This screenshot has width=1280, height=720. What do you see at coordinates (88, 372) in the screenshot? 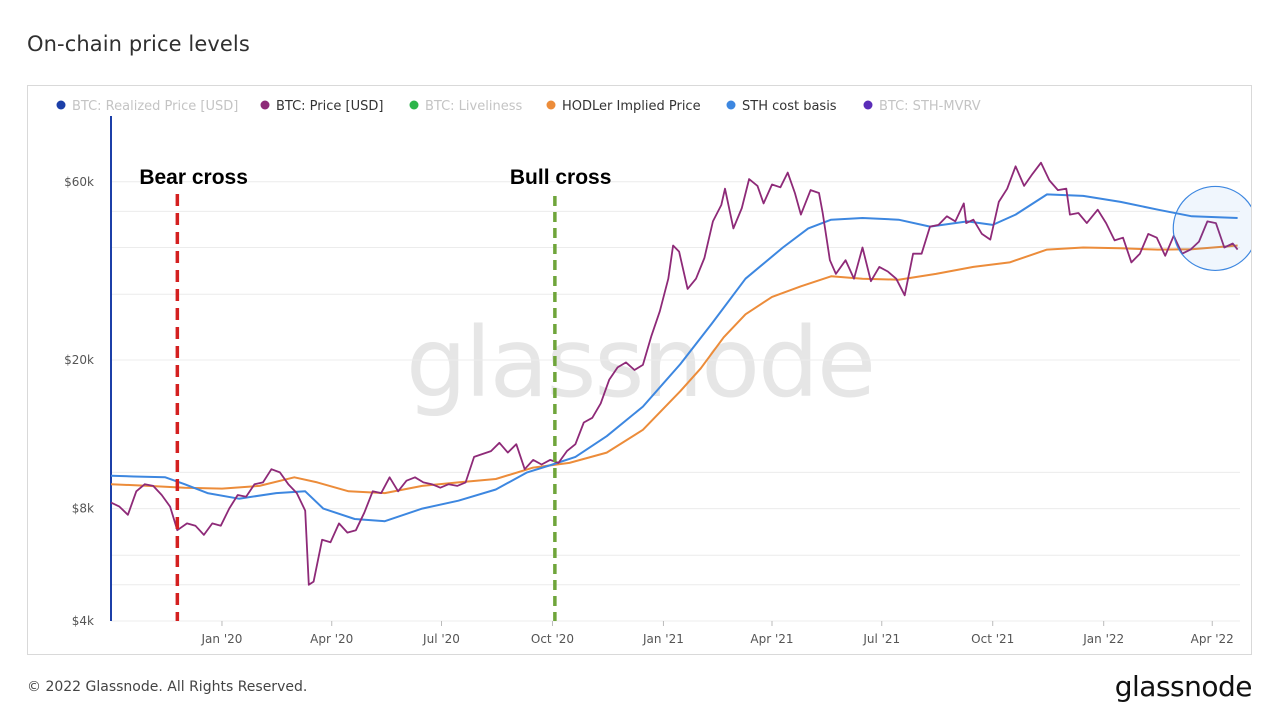
I see `y-axis: $4k $8k $20k $60k` at bounding box center [88, 372].